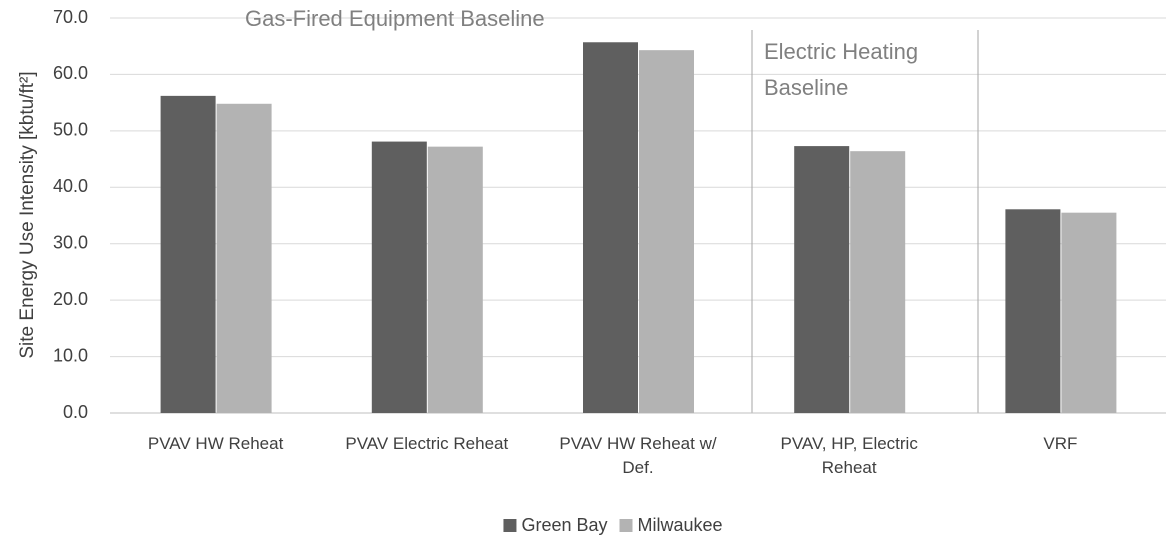 This screenshot has height=542, width=1166. What do you see at coordinates (70, 17) in the screenshot?
I see `y-tick-label: 70.0` at bounding box center [70, 17].